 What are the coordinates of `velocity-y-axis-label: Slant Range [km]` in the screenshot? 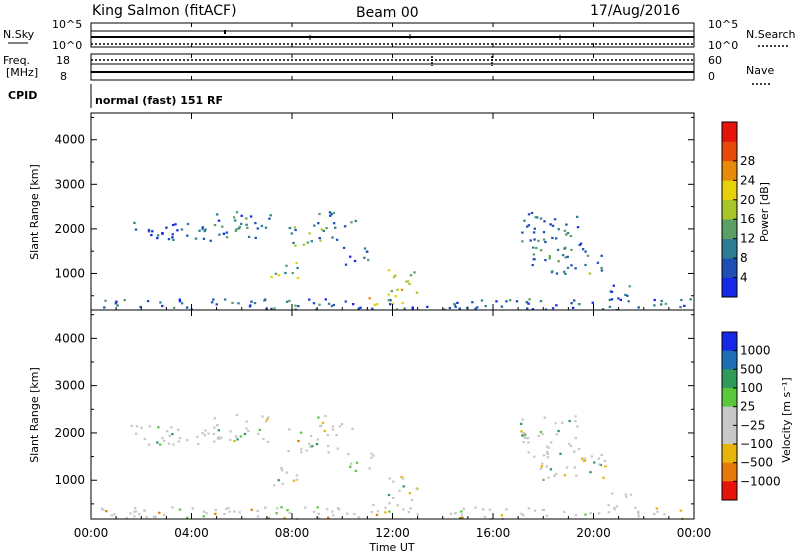 It's located at (34, 415).